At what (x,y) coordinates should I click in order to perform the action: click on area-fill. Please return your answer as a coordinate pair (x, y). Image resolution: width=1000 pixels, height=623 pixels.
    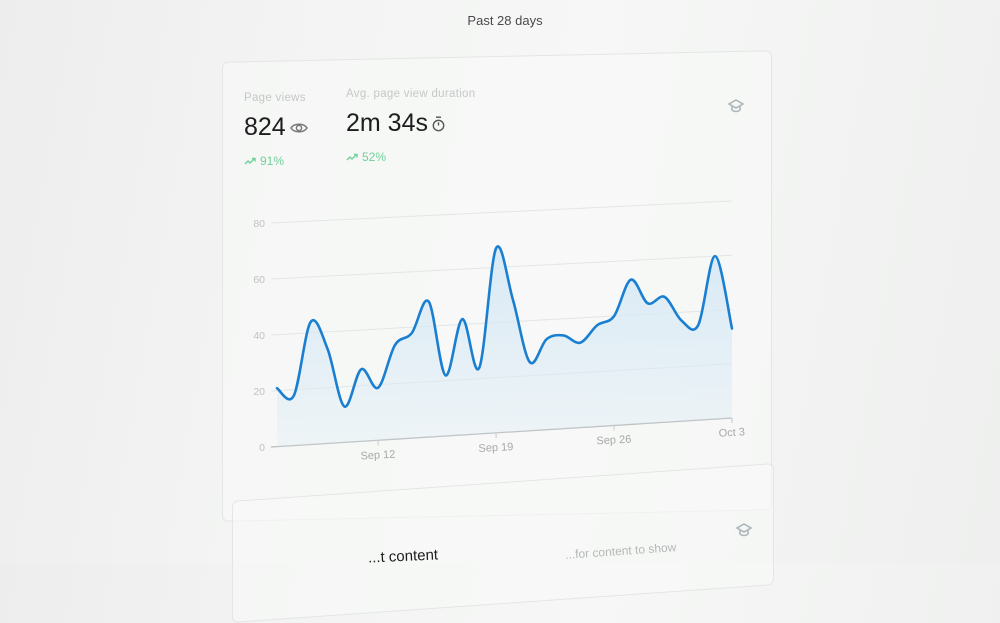
    Looking at the image, I should click on (504, 346).